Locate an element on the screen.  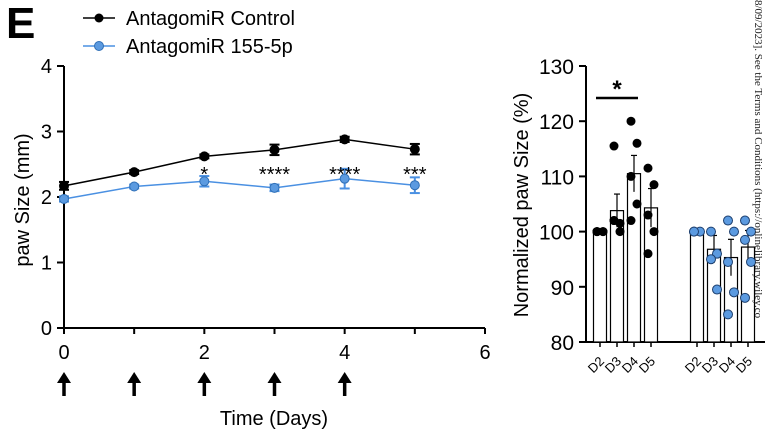
significance-marker: *** is located at coordinates (415, 175).